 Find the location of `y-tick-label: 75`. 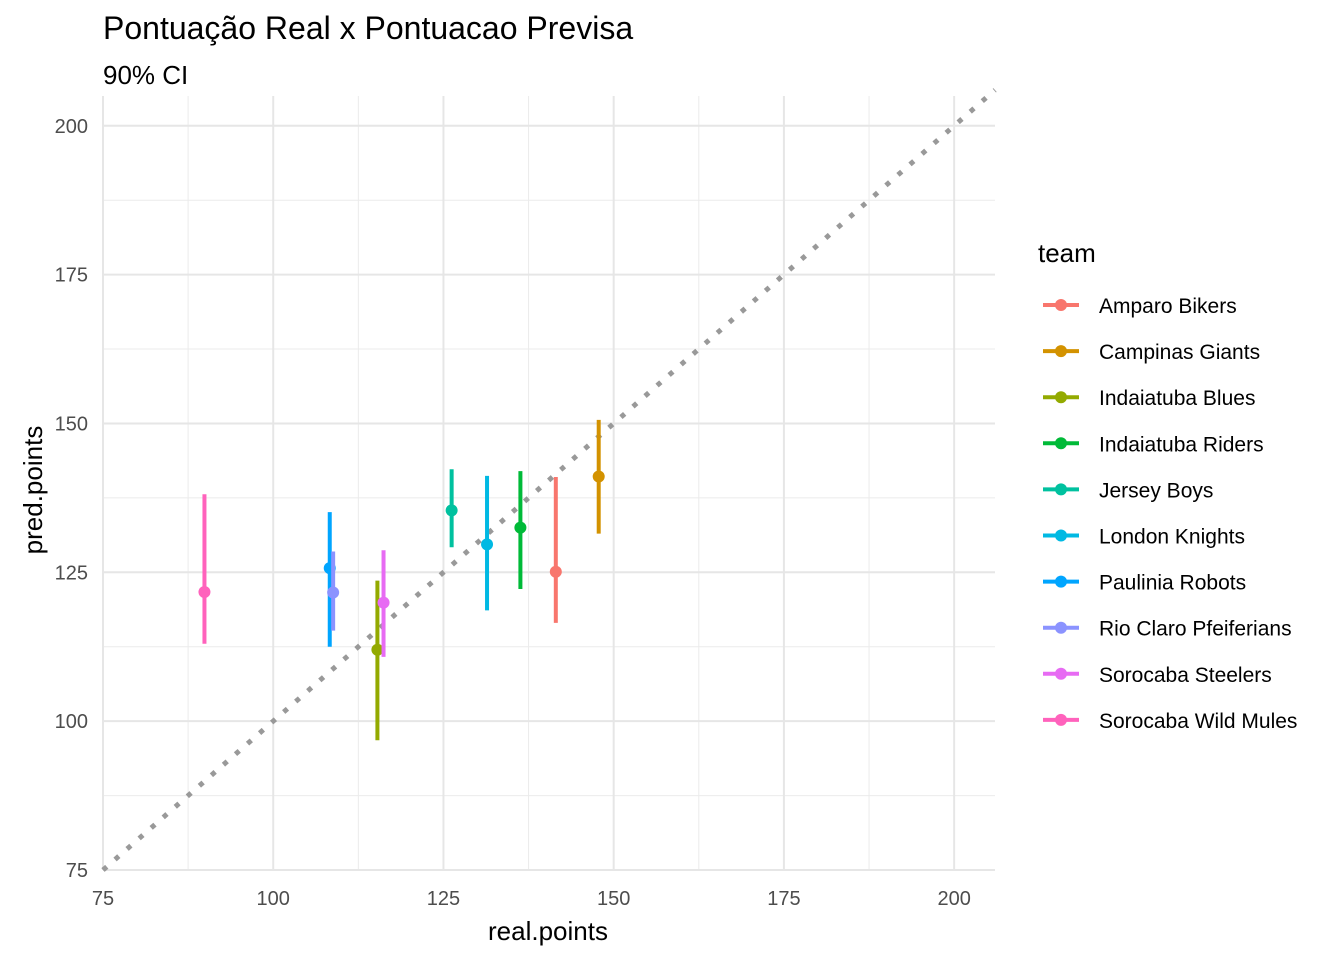

y-tick-label: 75 is located at coordinates (77, 871).